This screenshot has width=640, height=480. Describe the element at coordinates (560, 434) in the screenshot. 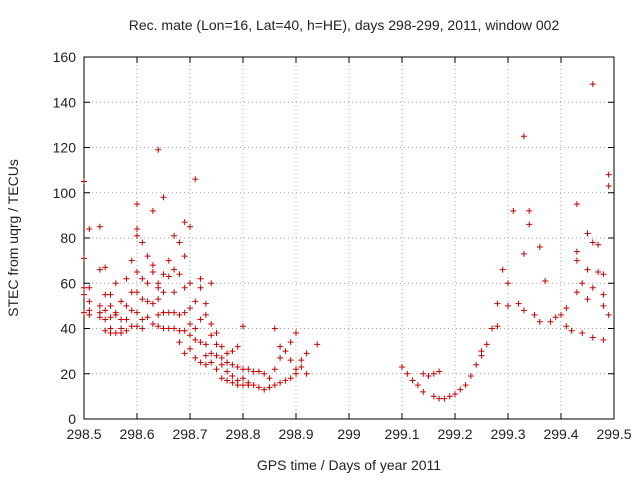

I see `x-tick-label: 299.4` at that location.